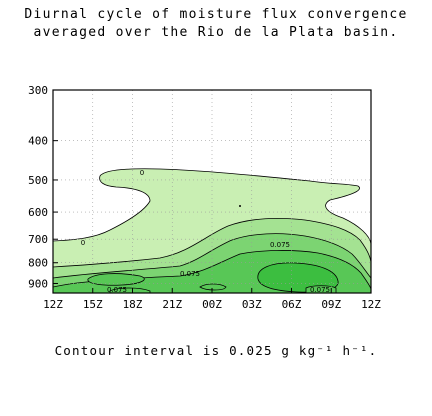  Describe the element at coordinates (116, 279) in the screenshot. I see `contour-level-5b` at that location.